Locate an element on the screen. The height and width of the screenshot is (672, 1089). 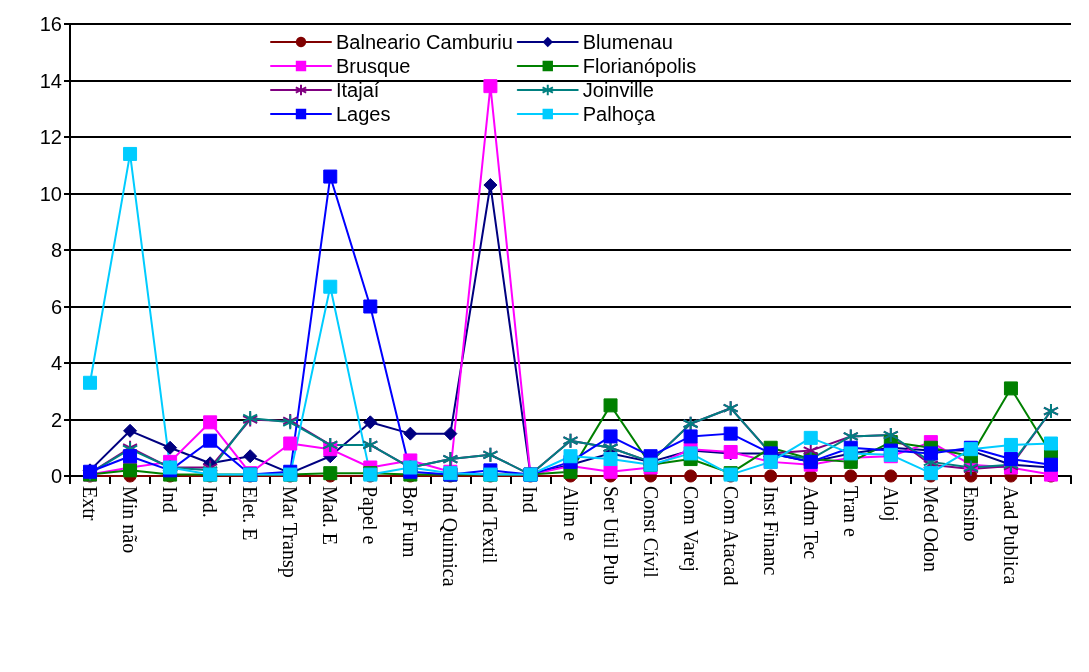
x-tick-label: Papel e is located at coordinates (370, 515).